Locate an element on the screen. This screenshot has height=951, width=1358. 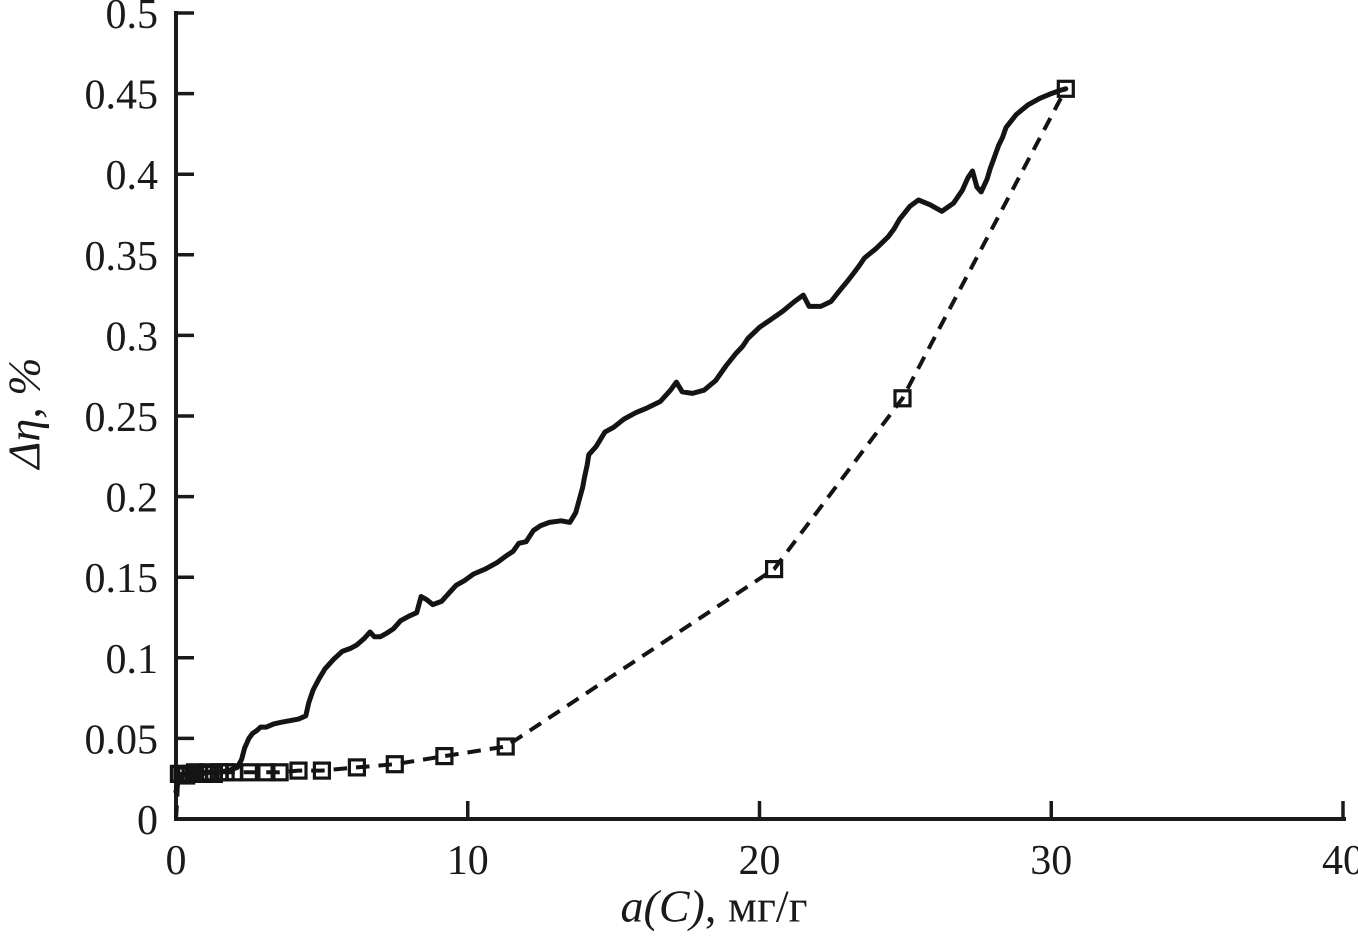
y-tick-label: 0.25 is located at coordinates (122, 418).